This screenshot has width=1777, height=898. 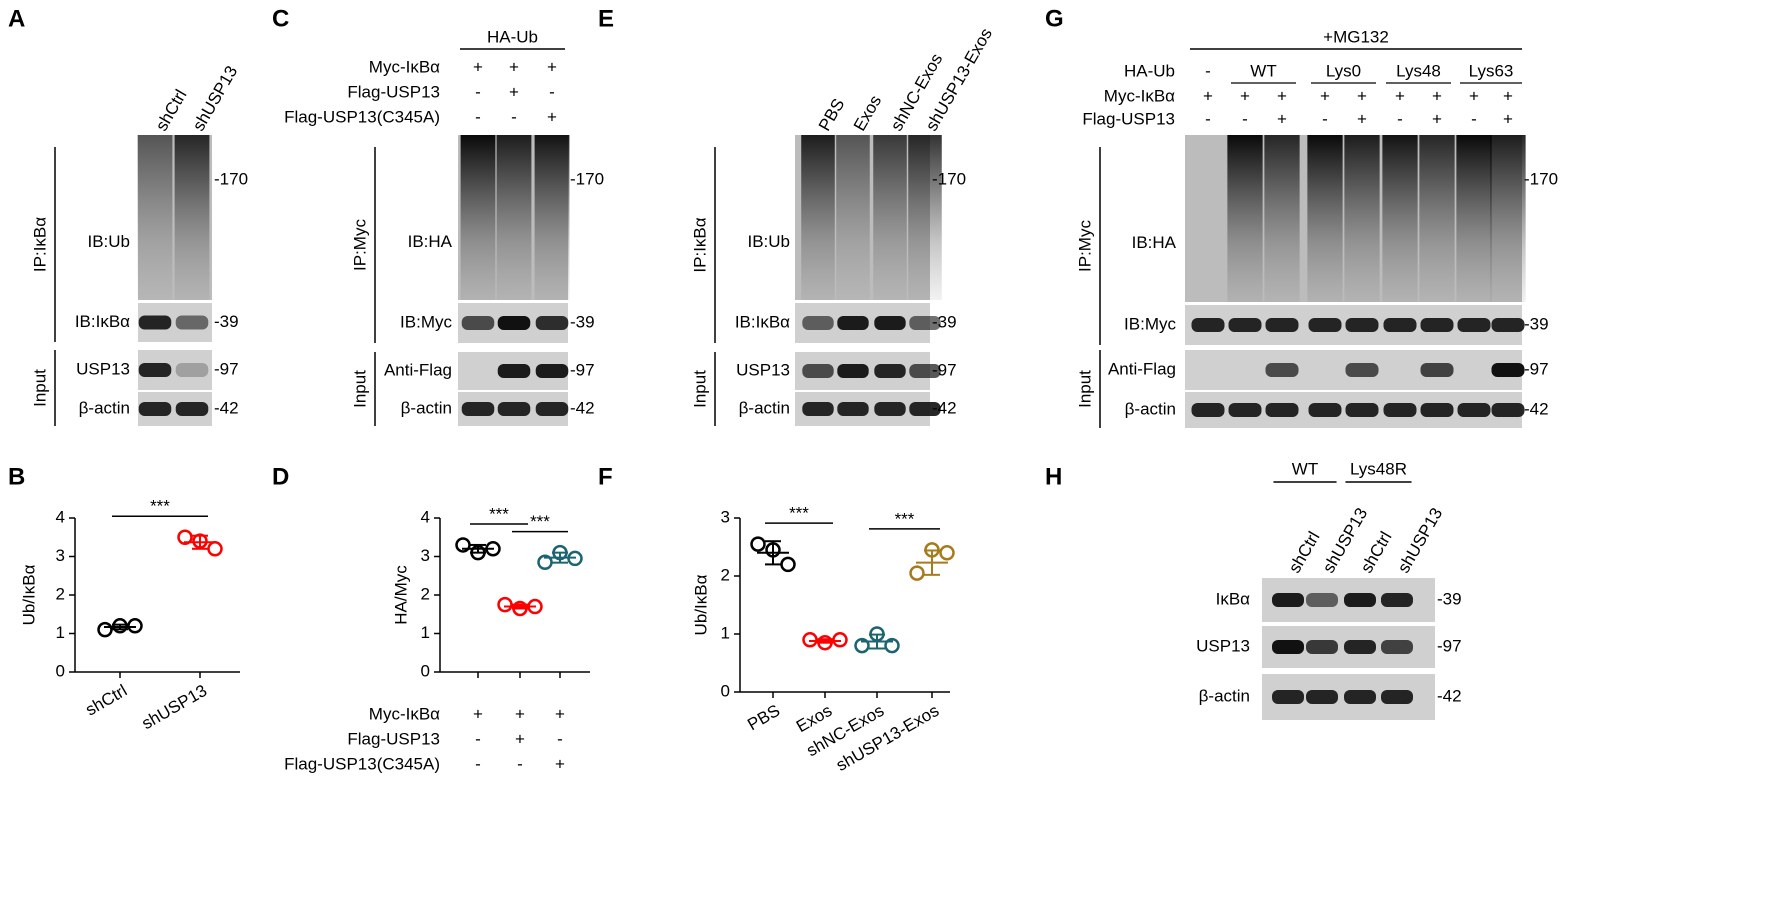 What do you see at coordinates (1263, 70) in the screenshot?
I see `group-label: WT` at bounding box center [1263, 70].